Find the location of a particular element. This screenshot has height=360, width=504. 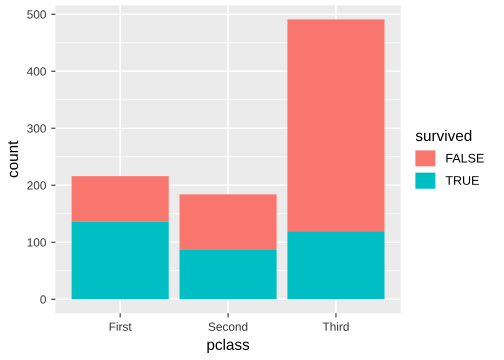

legend-label: FALSE is located at coordinates (465, 158).